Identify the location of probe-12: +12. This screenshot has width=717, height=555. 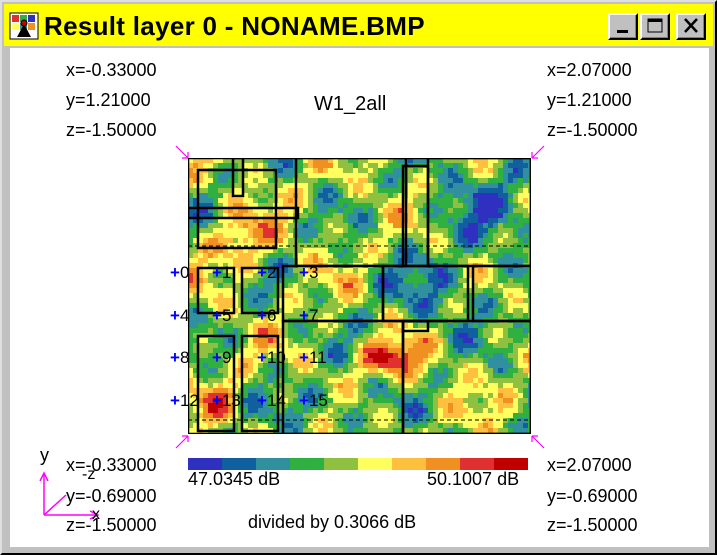
(184, 401).